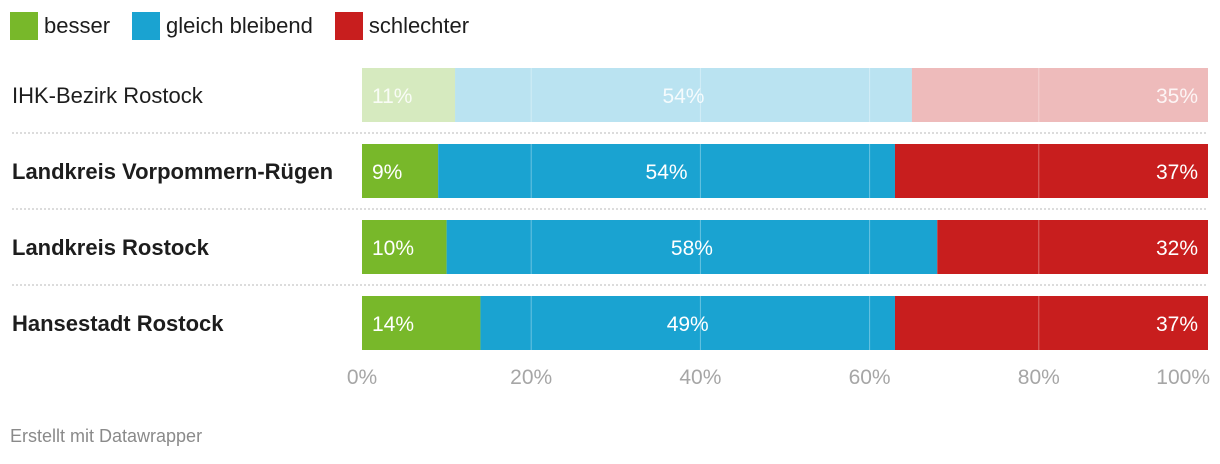 The width and height of the screenshot is (1220, 464). Describe the element at coordinates (108, 95) in the screenshot. I see `category-label: IHK-Bezirk Rostock` at that location.